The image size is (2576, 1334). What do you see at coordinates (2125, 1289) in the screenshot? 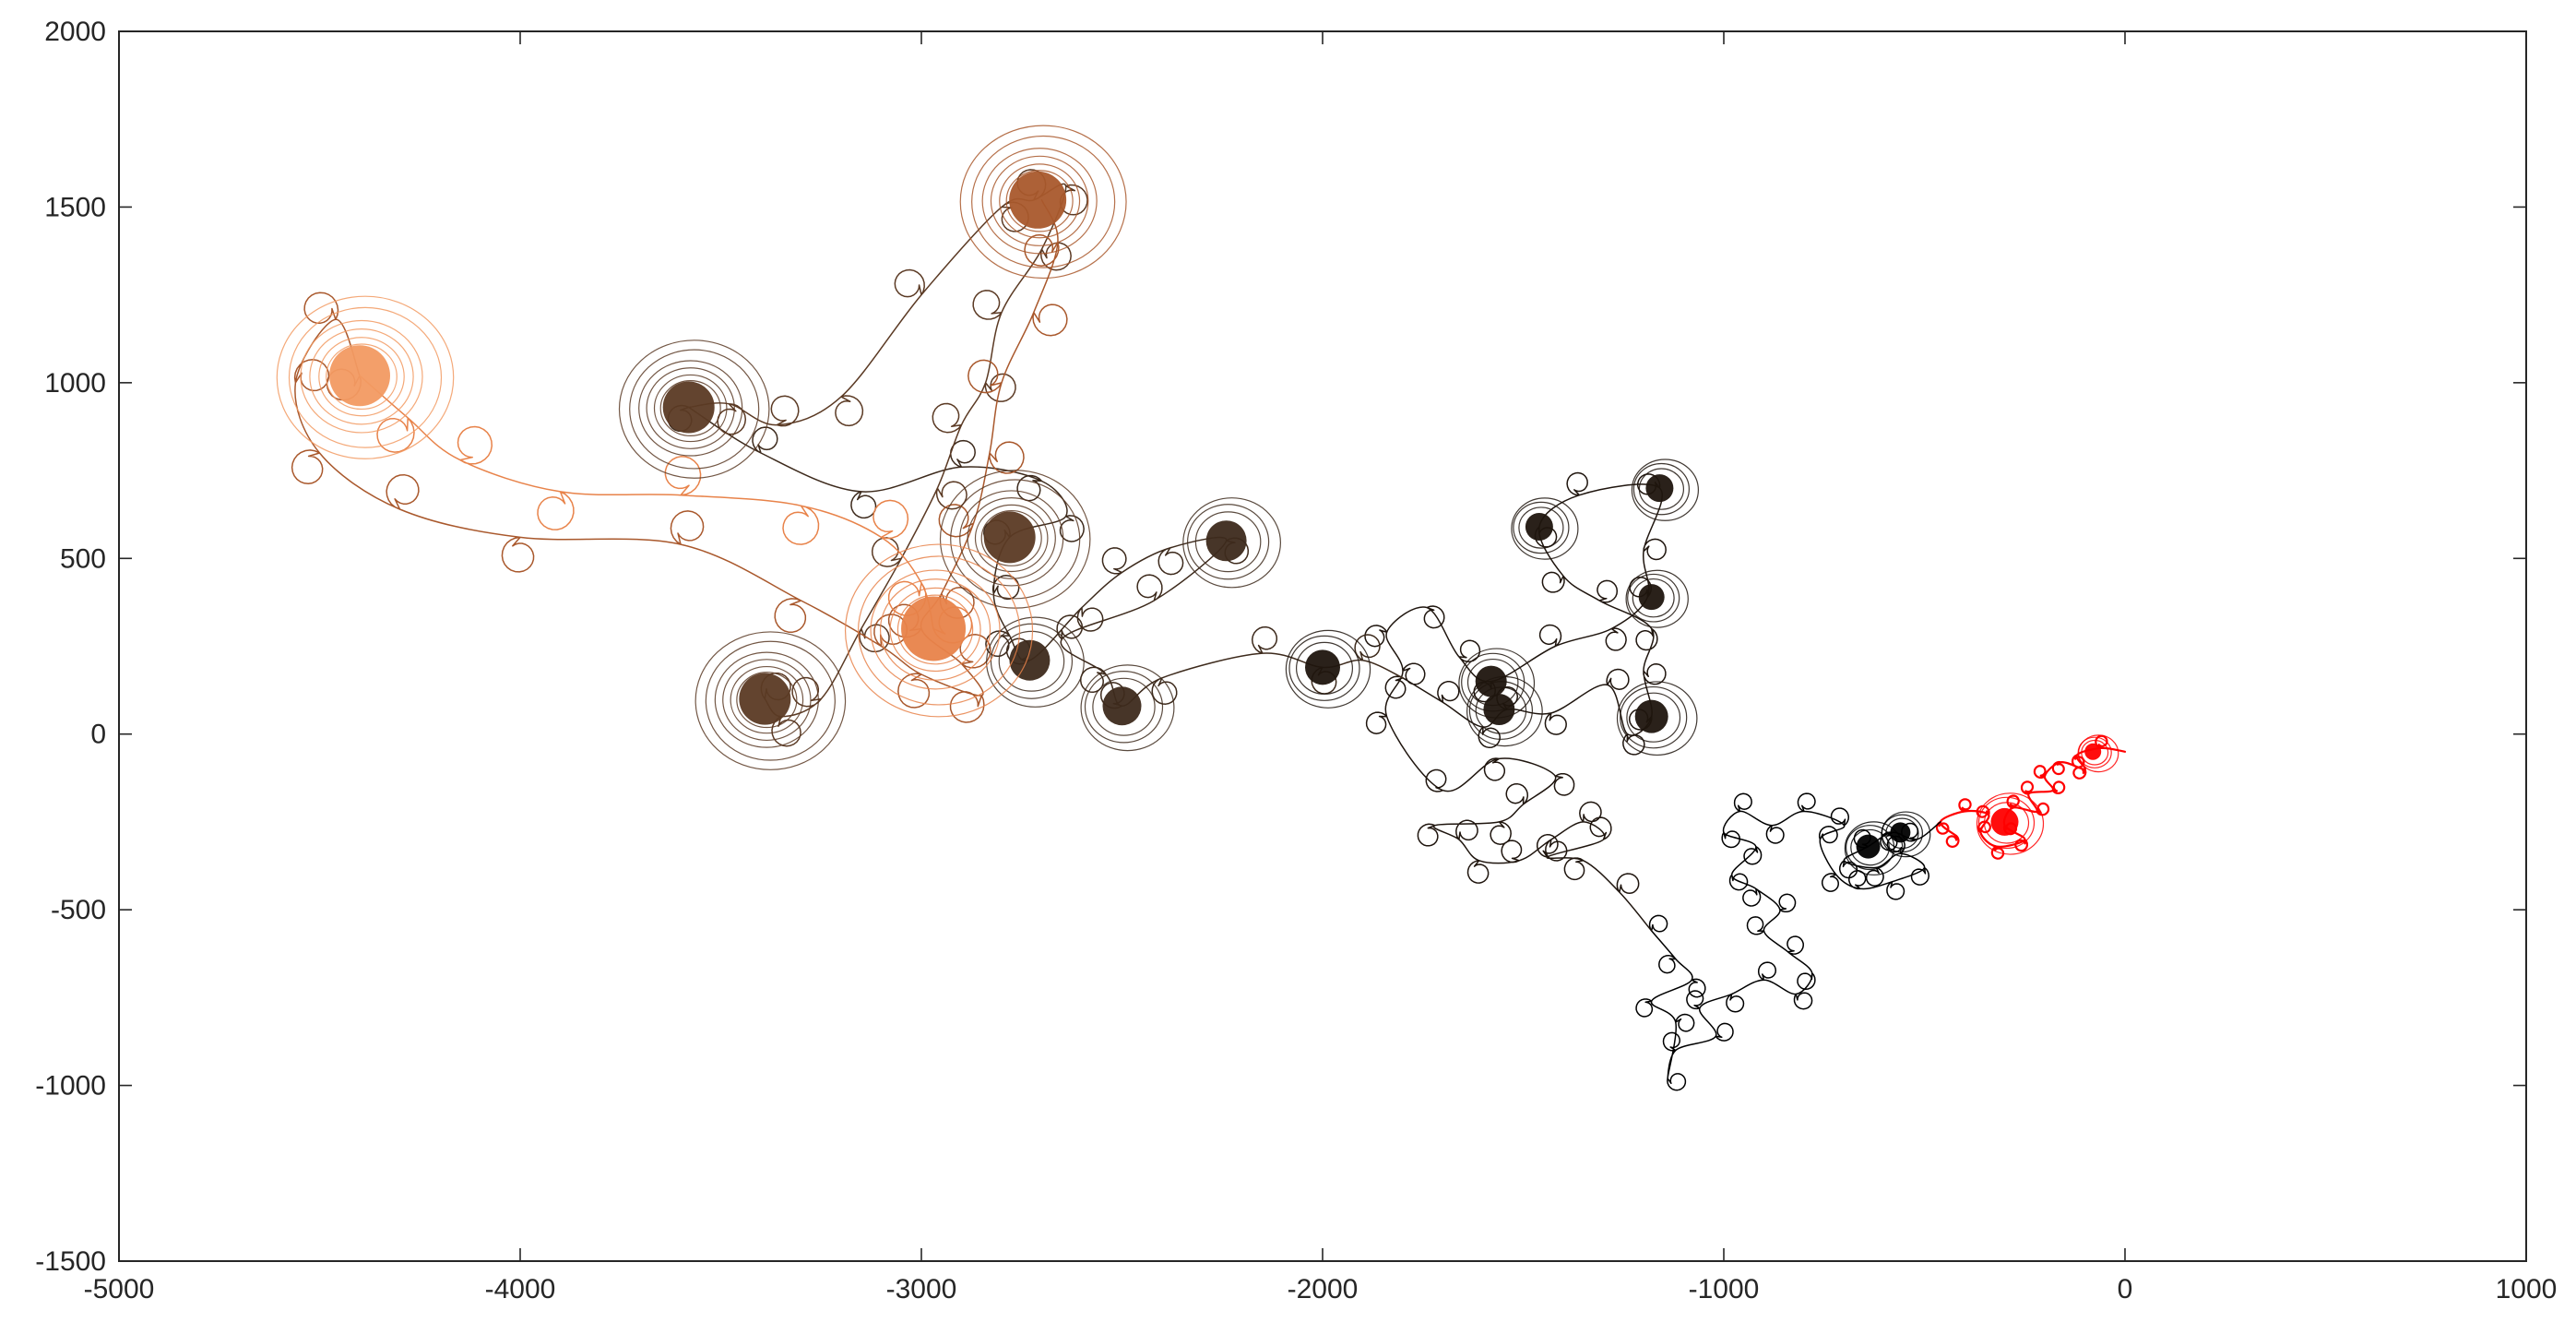
I see `x-tick-label: 0` at bounding box center [2125, 1289].